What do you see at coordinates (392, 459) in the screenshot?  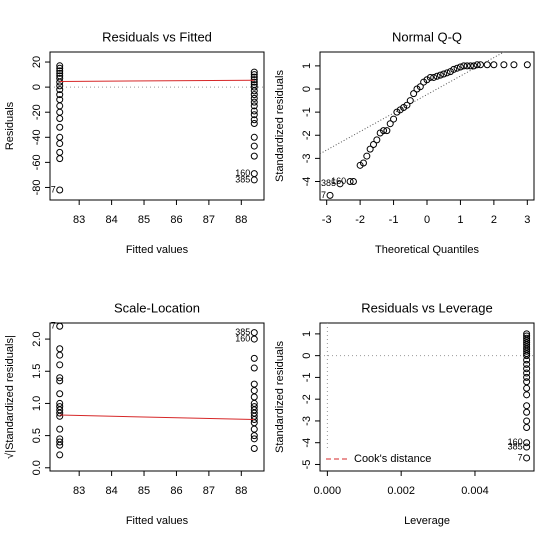 I see `legend-label: Cook's distance` at bounding box center [392, 459].